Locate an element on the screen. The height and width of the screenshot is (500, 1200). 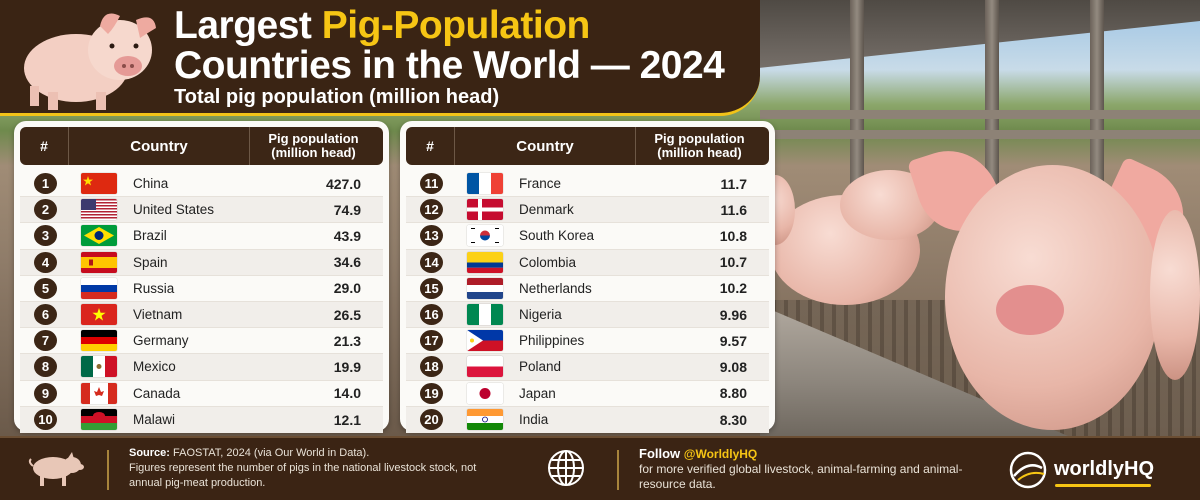
table-row: 17 Philippines 9.57 is located at coordinates (587, 341).